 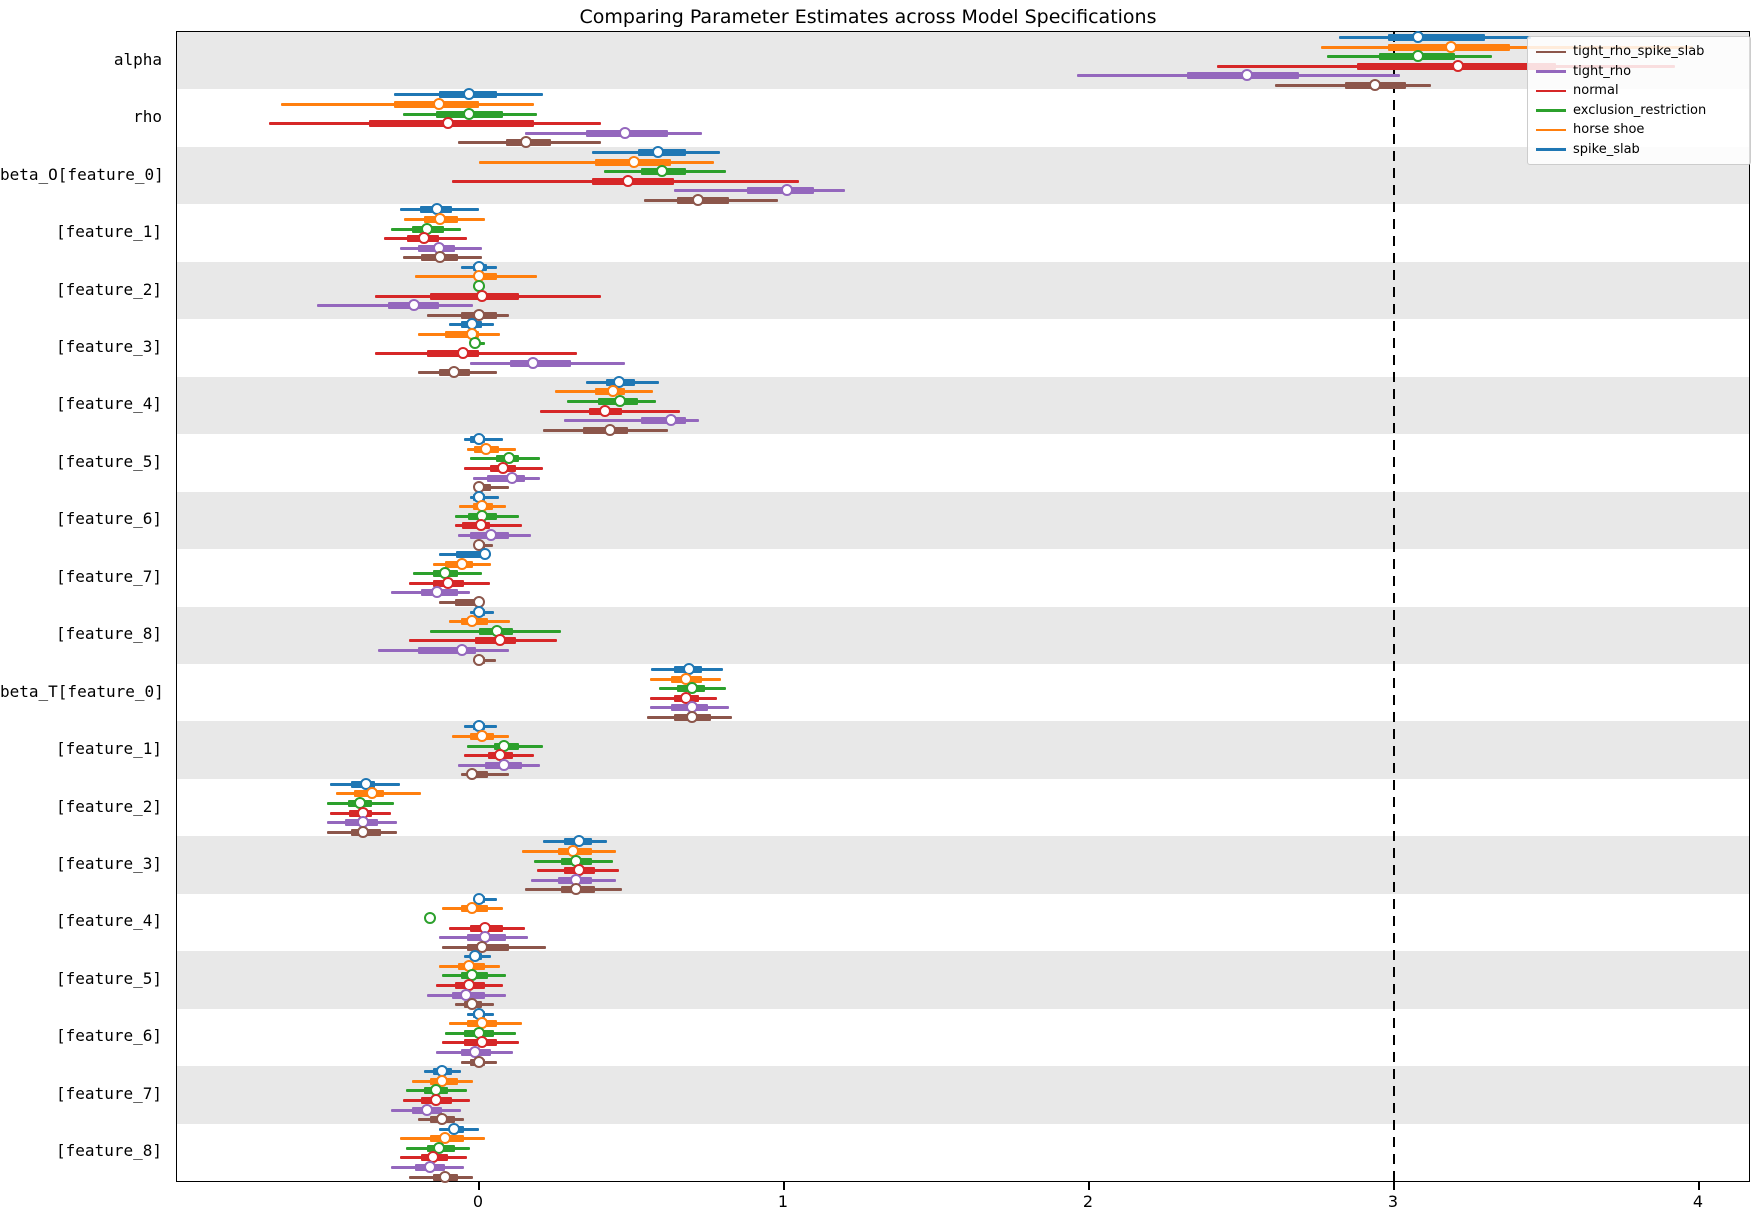 I want to click on y-axis-label: [feature_5], so click(x=109, y=461).